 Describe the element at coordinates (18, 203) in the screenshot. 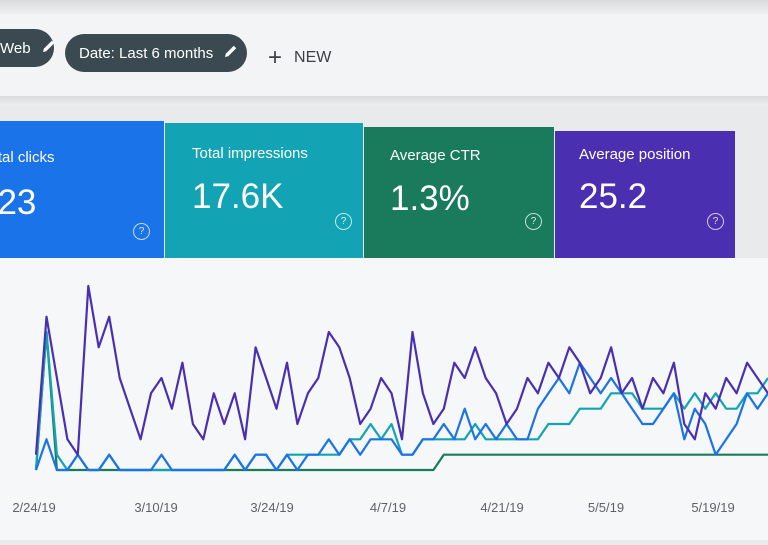

I see `metric-value: 223` at that location.